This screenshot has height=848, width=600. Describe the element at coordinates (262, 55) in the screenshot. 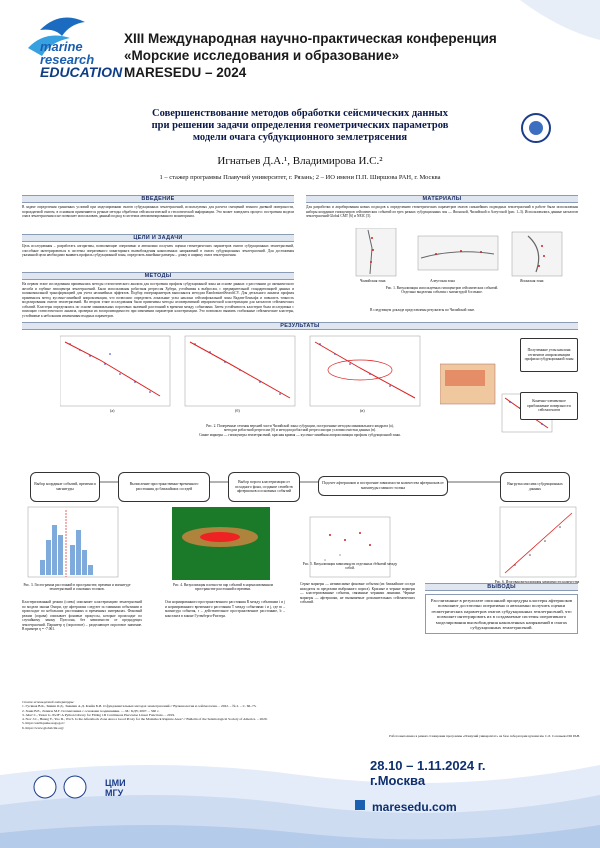

I see `conference-line: «Морские исследования и образование»` at that location.